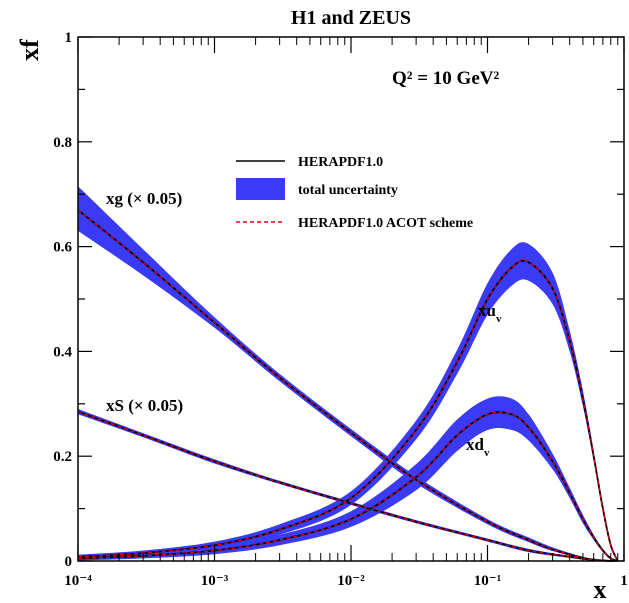  I want to click on y-tick-label: 1, so click(69, 38).